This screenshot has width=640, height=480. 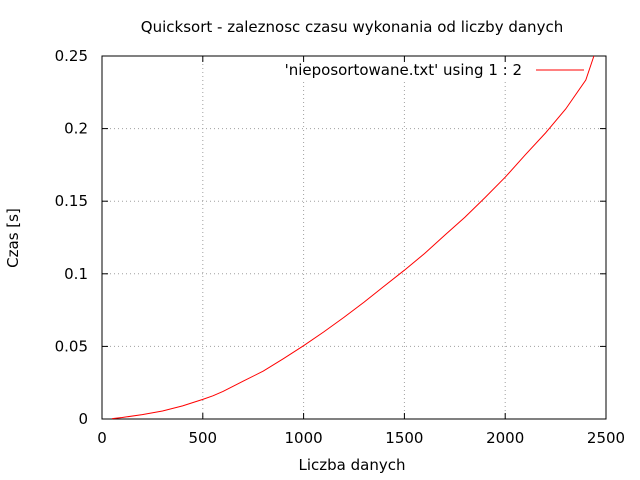 I want to click on x-axis-label: Liczba danych, so click(x=352, y=465).